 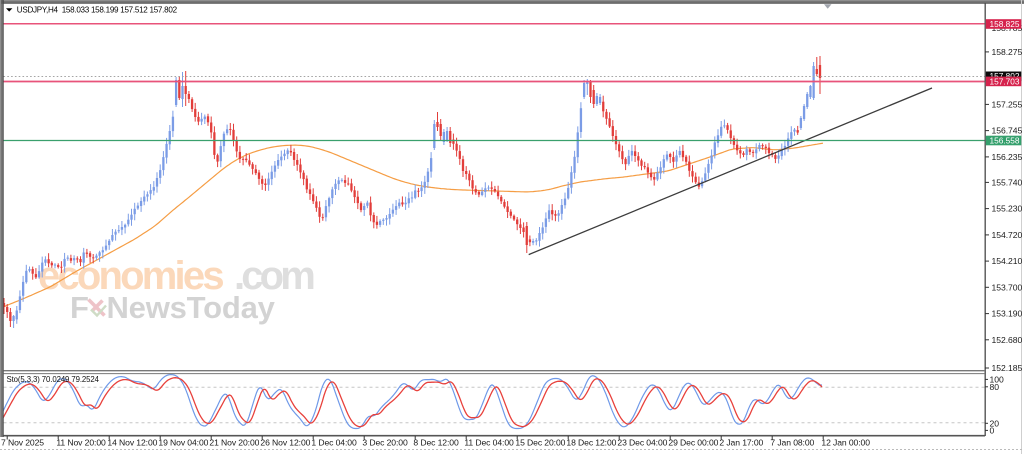 What do you see at coordinates (540, 443) in the screenshot?
I see `svg-text: 15 Dec 20:00` at bounding box center [540, 443].